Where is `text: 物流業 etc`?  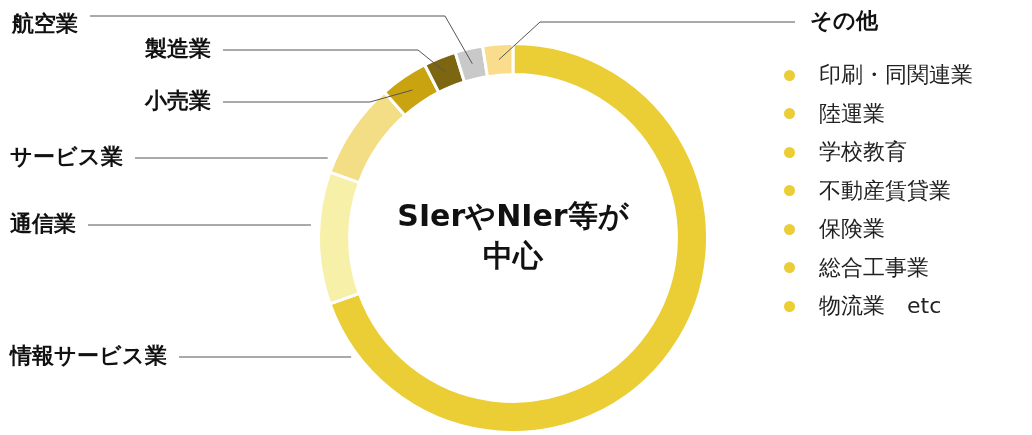 text: 物流業 etc is located at coordinates (880, 306).